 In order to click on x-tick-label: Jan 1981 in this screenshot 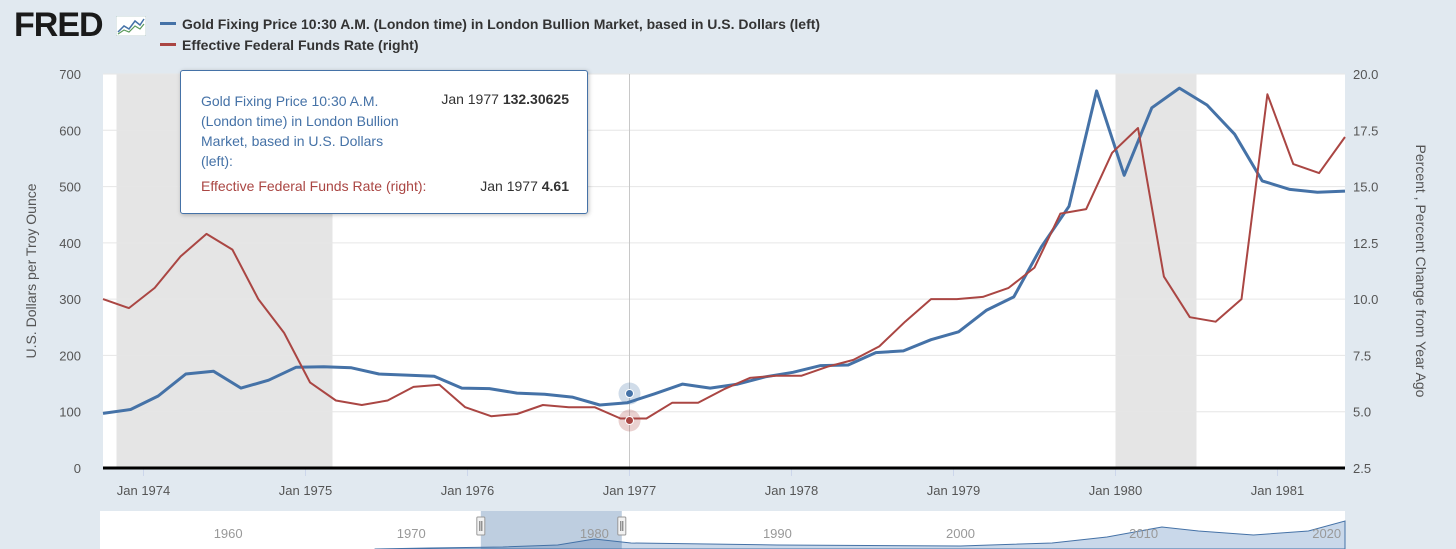, I will do `click(1278, 490)`.